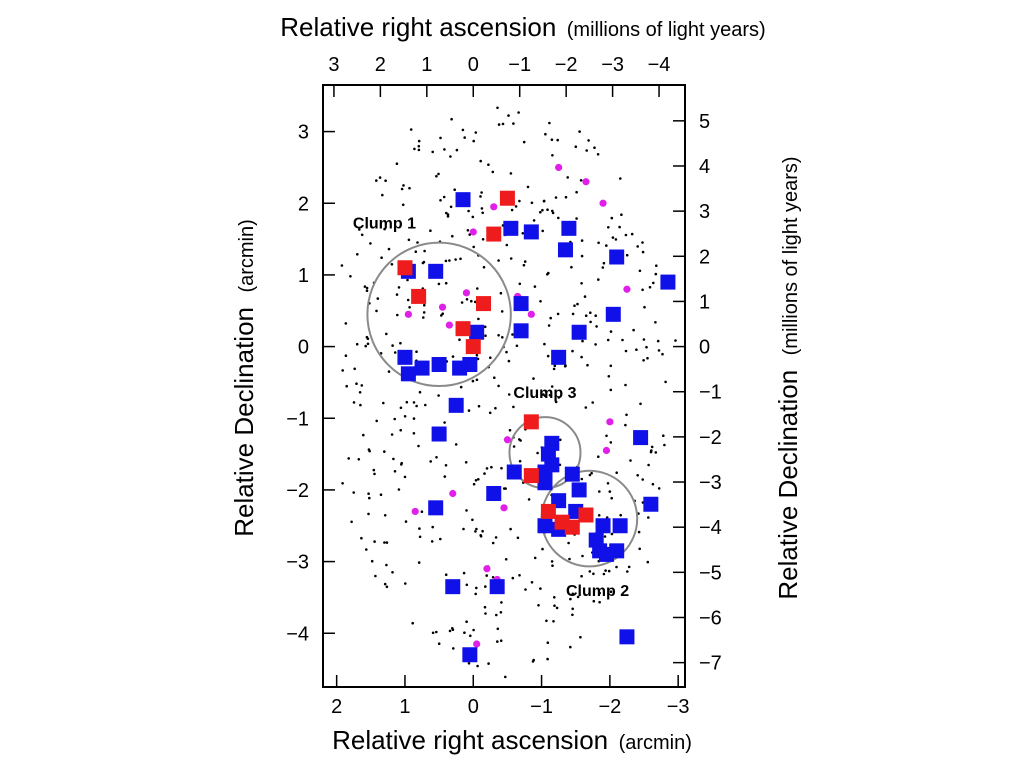  I want to click on bottom-tick-label: −1, so click(541, 707).